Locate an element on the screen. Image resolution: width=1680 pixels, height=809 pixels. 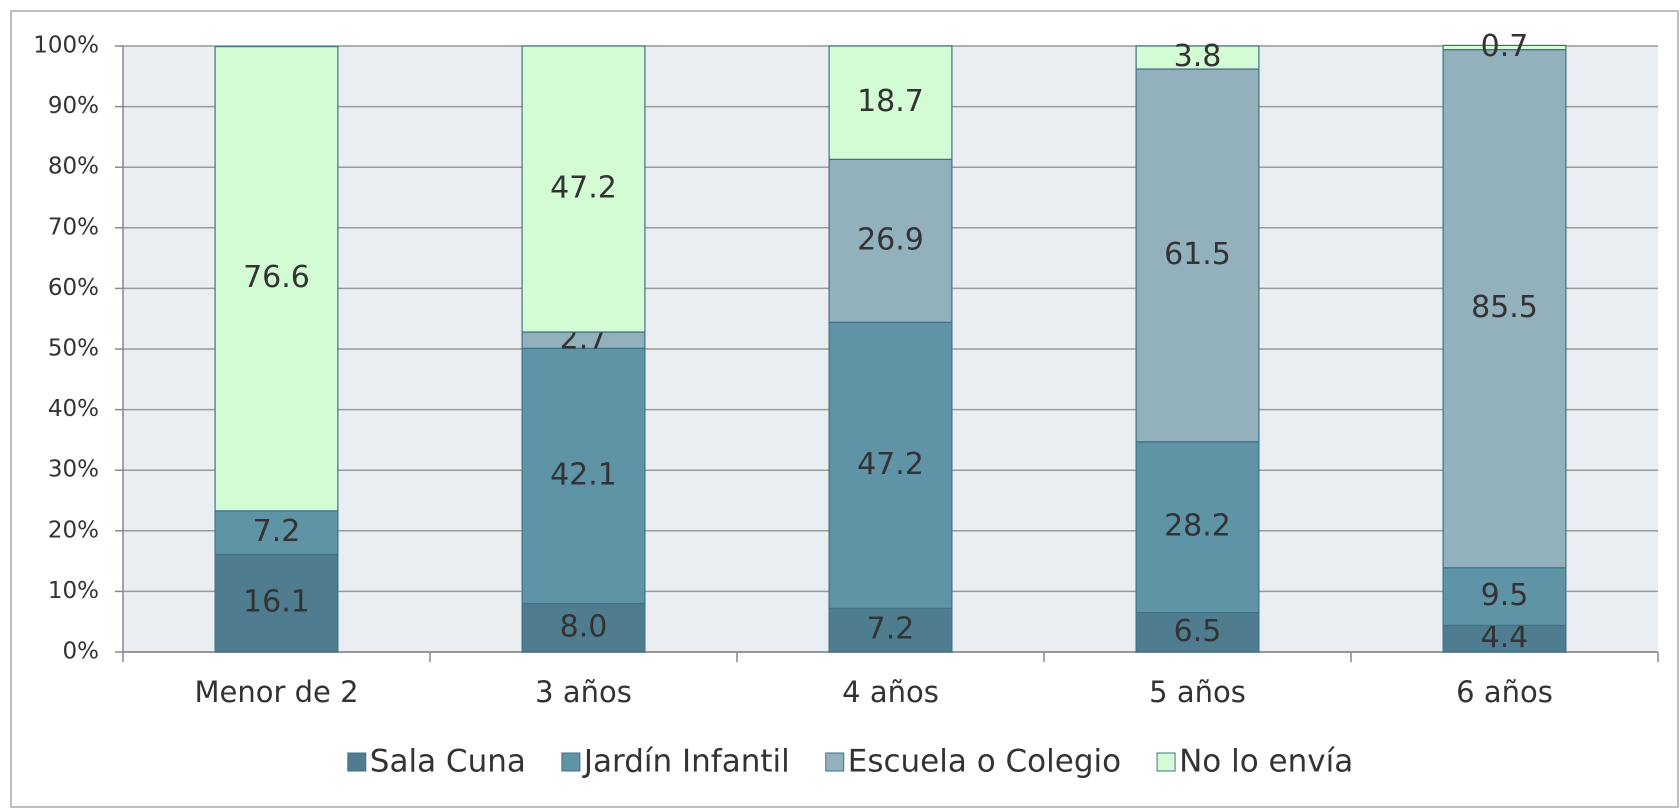
y-tick-label: 30% is located at coordinates (73, 470).